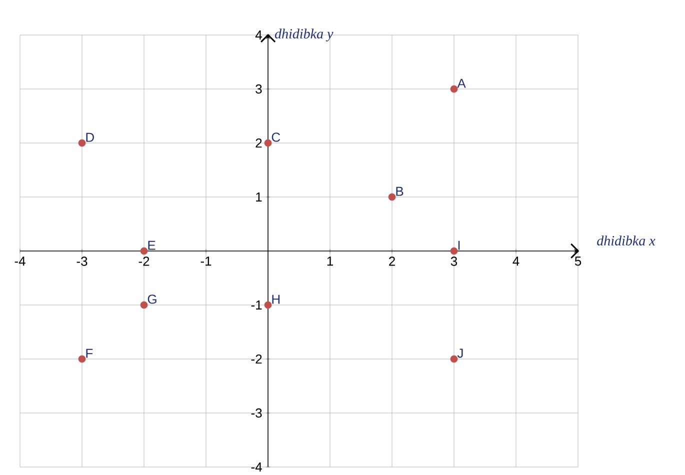 Image resolution: width=685 pixels, height=475 pixels. What do you see at coordinates (460, 353) in the screenshot?
I see `annotation: J` at bounding box center [460, 353].